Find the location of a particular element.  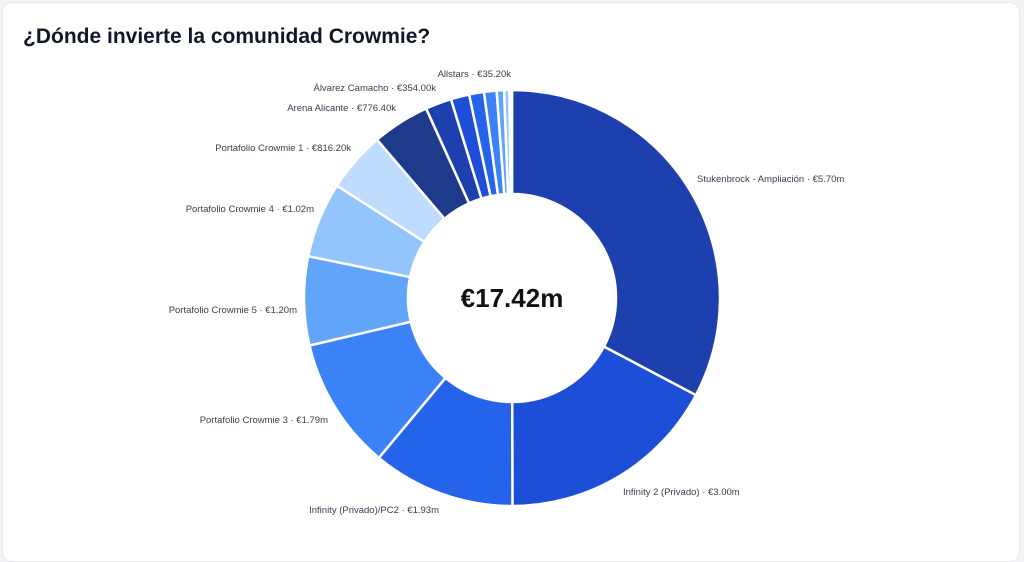

slice-label: Portafolio Crowmie 3 · €1.79m is located at coordinates (264, 420).